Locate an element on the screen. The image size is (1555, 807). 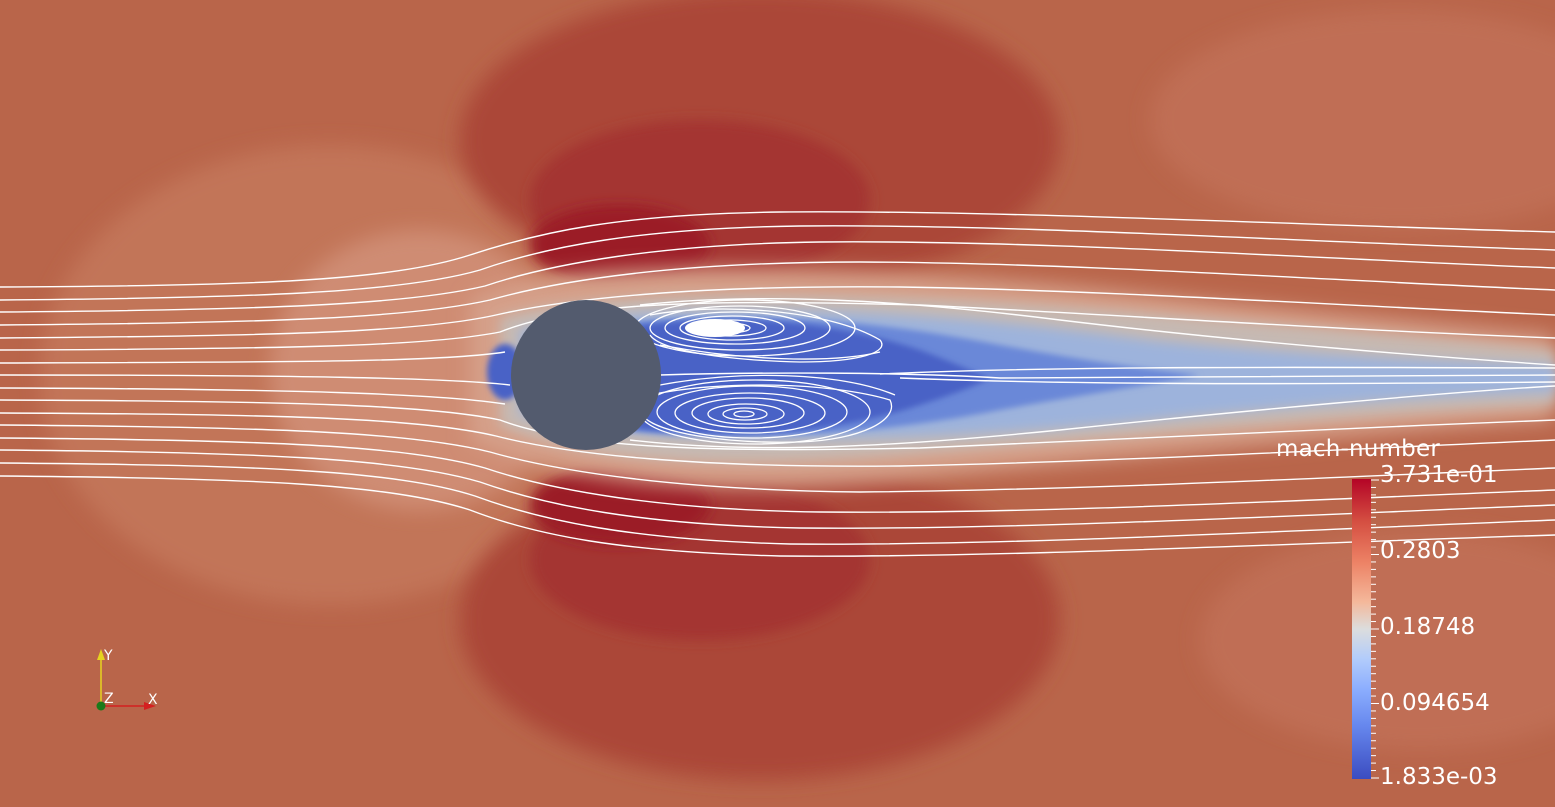
upper-vortex-core is located at coordinates (715, 328).